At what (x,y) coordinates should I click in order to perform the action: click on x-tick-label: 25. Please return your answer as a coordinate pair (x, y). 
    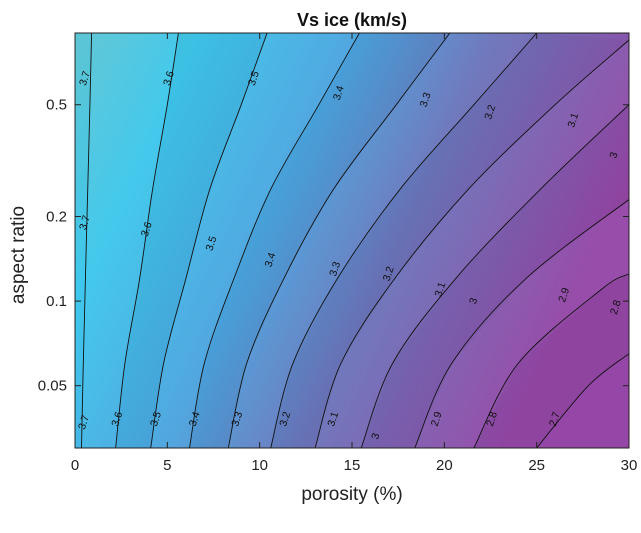
    Looking at the image, I should click on (536, 465).